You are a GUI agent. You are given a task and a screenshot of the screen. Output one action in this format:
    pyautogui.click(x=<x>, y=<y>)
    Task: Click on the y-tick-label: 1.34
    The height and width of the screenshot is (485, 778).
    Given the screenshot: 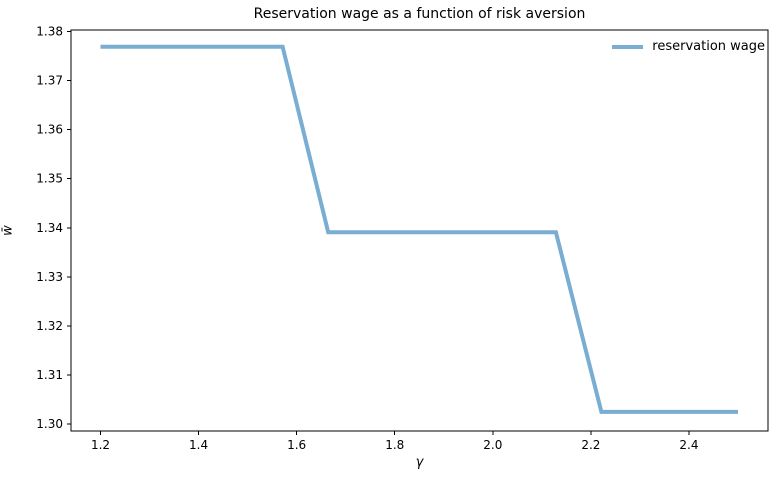 What is the action you would take?
    pyautogui.click(x=49, y=228)
    